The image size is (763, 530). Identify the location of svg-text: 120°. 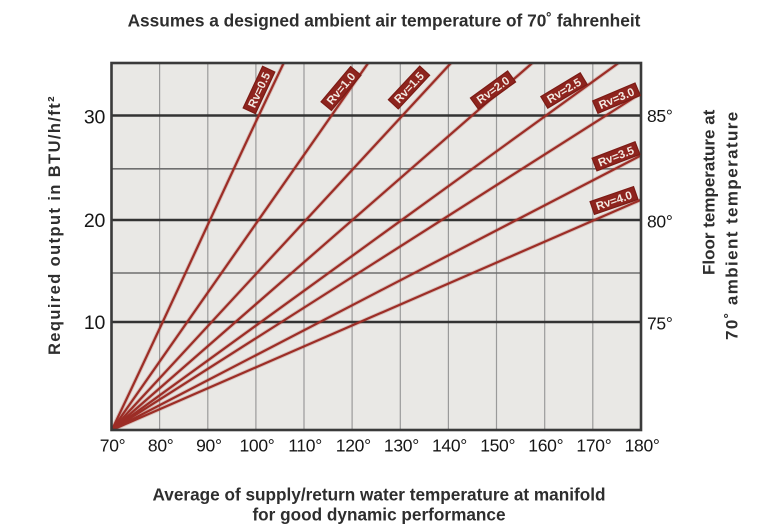
(353, 446).